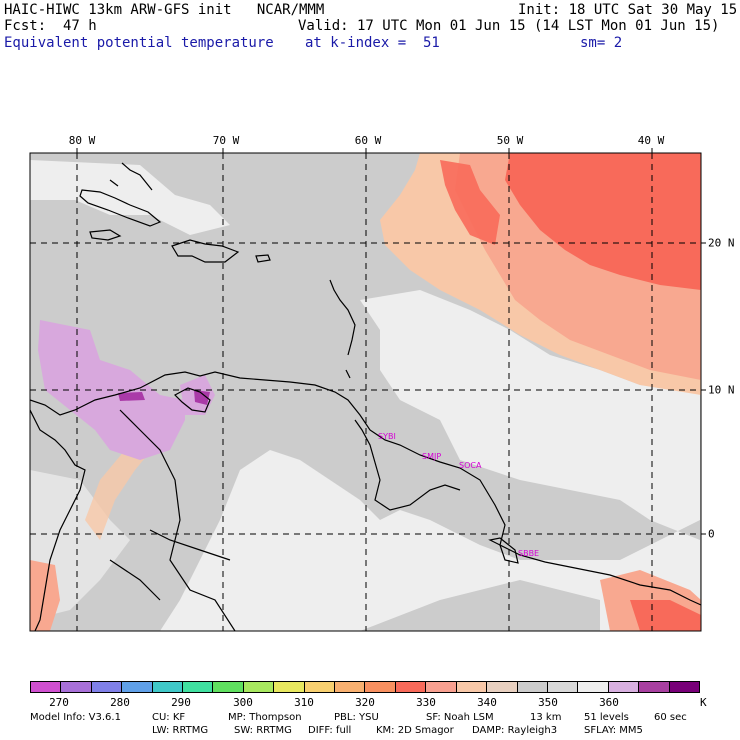 Image resolution: width=740 pixels, height=740 pixels. Describe the element at coordinates (131, 396) in the screenshot. I see `purple-cell` at that location.